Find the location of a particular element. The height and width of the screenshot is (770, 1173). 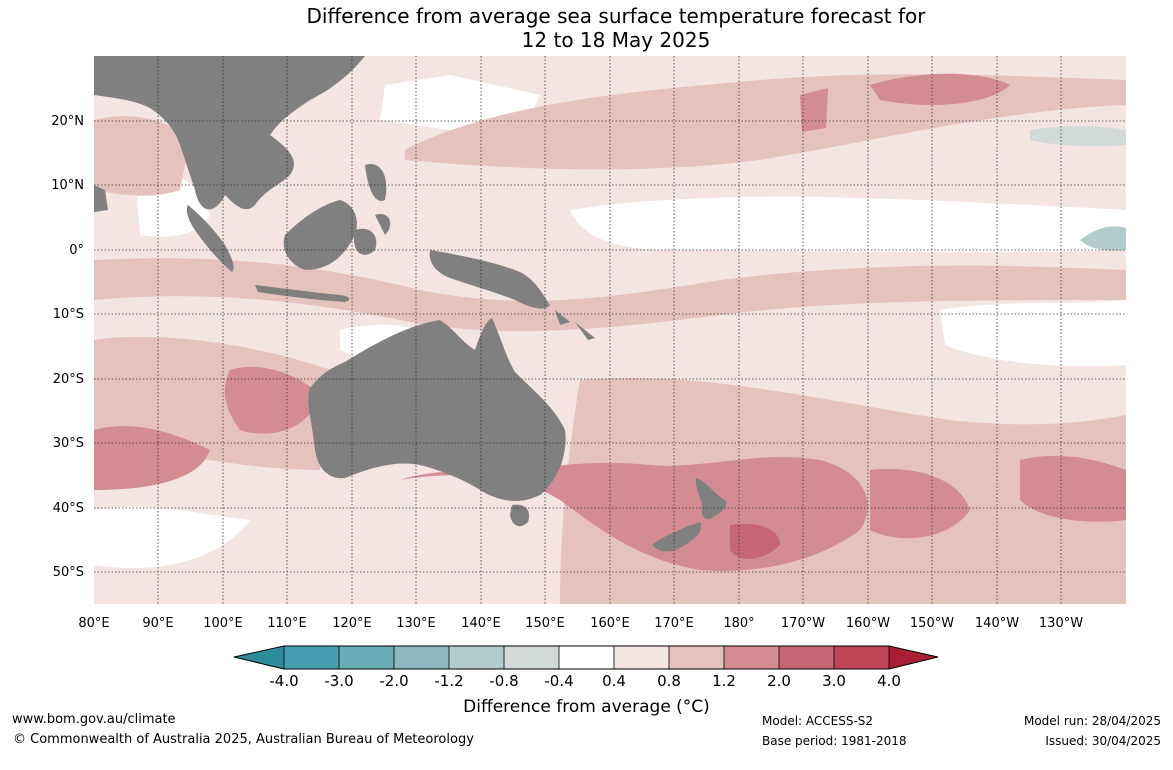

lon-label: 160°W is located at coordinates (868, 623).